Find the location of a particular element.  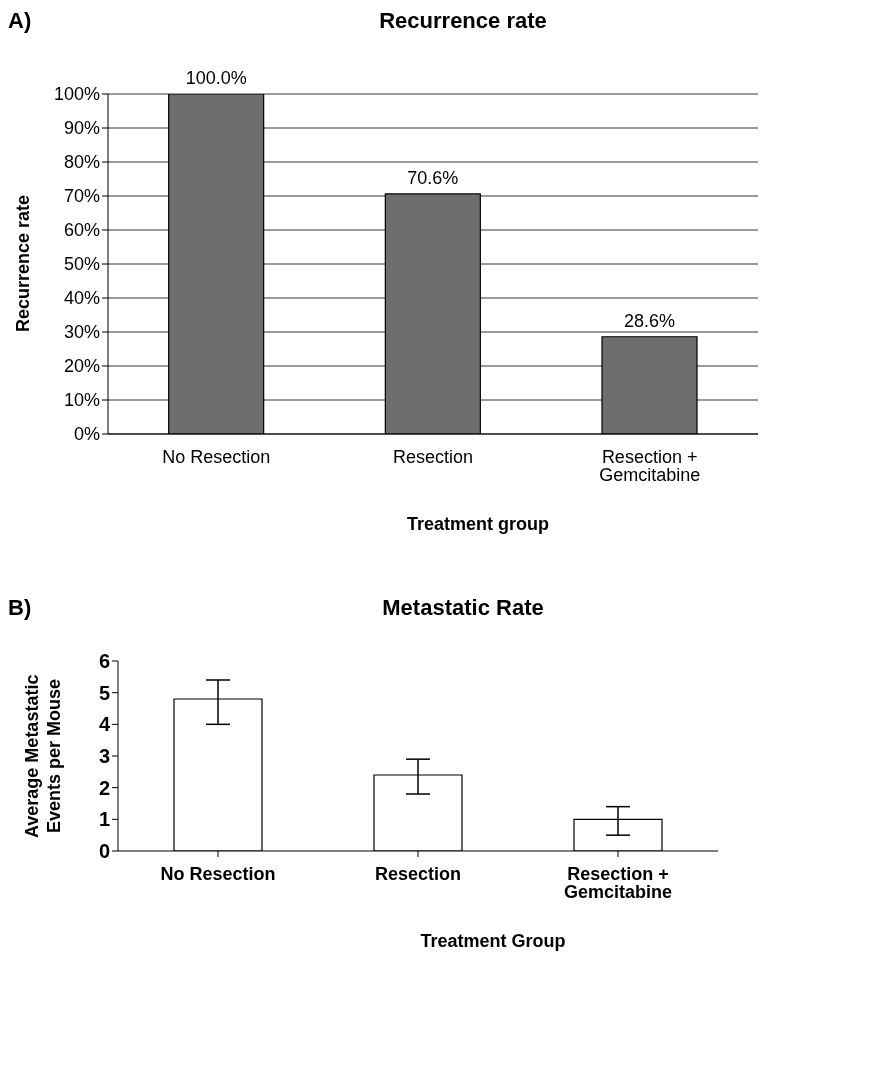

y-tick-label: 20% is located at coordinates (81, 366).